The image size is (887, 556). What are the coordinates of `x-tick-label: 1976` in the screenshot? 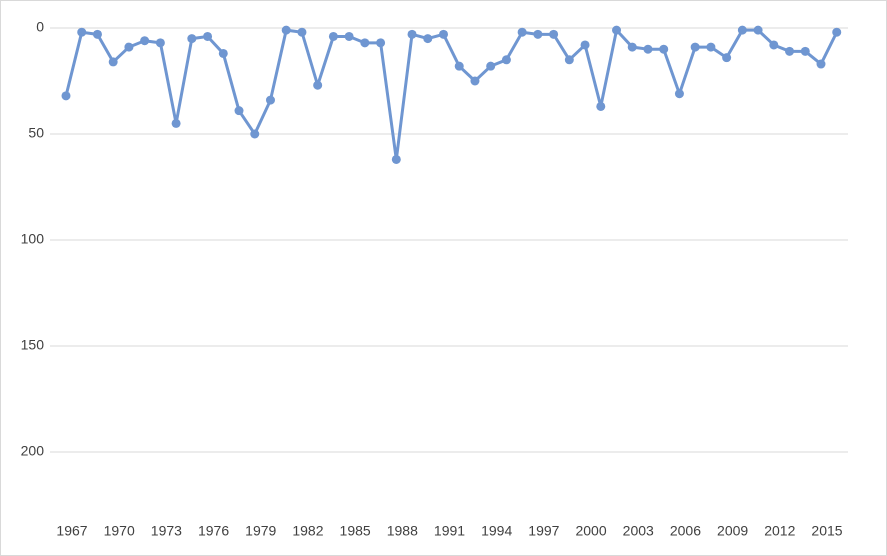 It's located at (213, 531).